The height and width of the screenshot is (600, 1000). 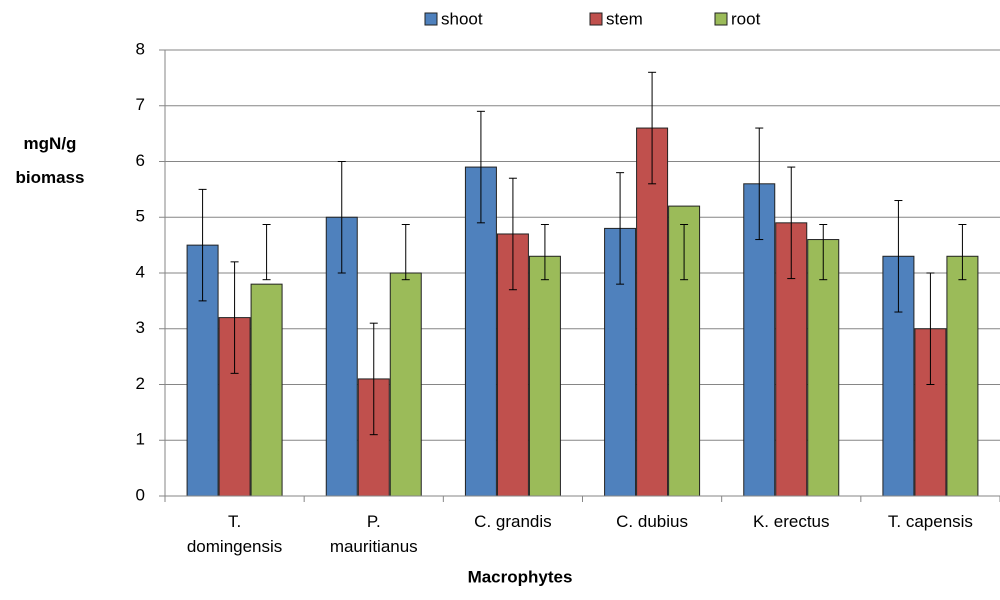 What do you see at coordinates (791, 521) in the screenshot?
I see `x-tick-label: K. erectus` at bounding box center [791, 521].